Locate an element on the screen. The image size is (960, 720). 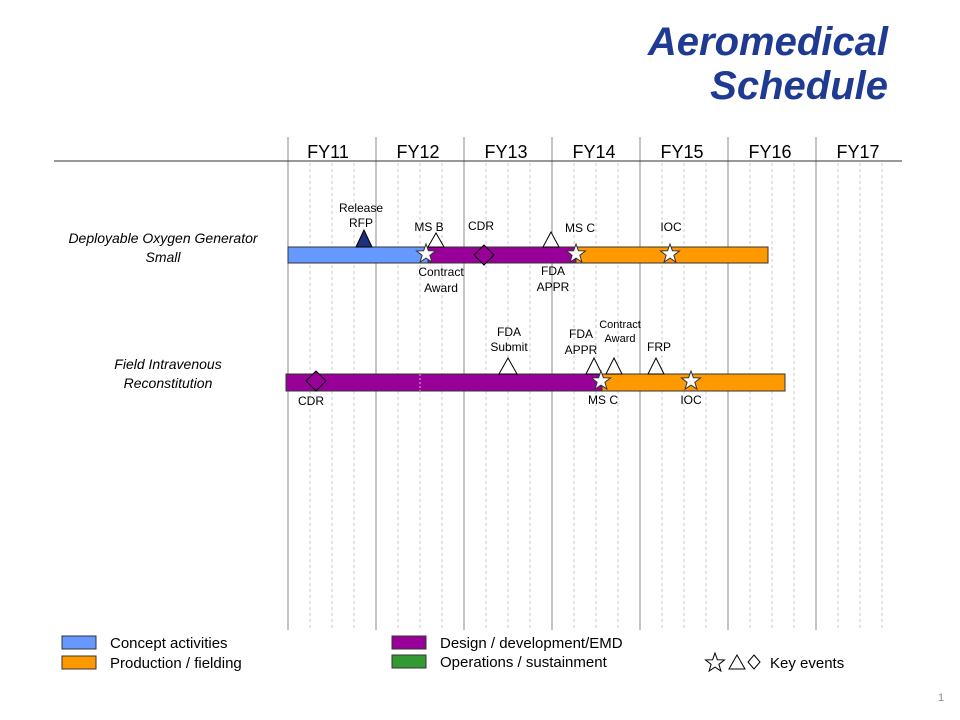
fy-label: FY14 is located at coordinates (593, 152).